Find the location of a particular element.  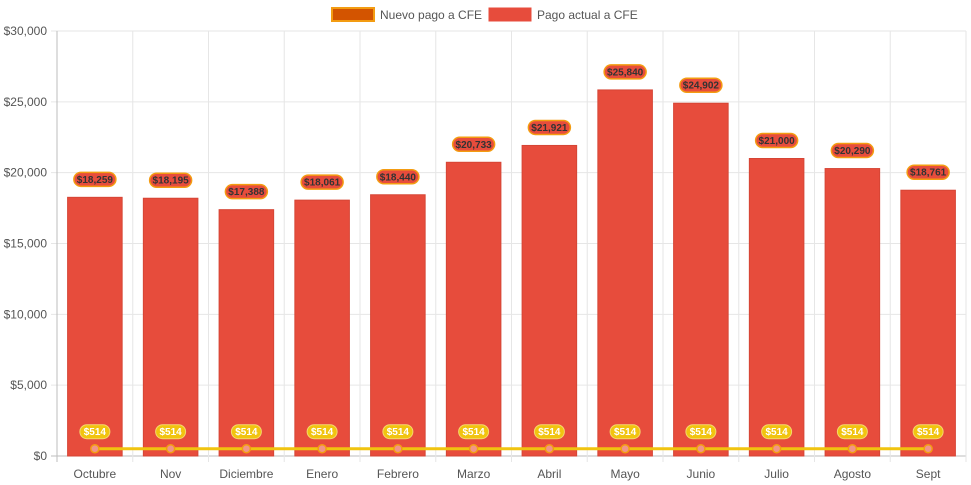

x-tick-label: Octubre is located at coordinates (95, 474).